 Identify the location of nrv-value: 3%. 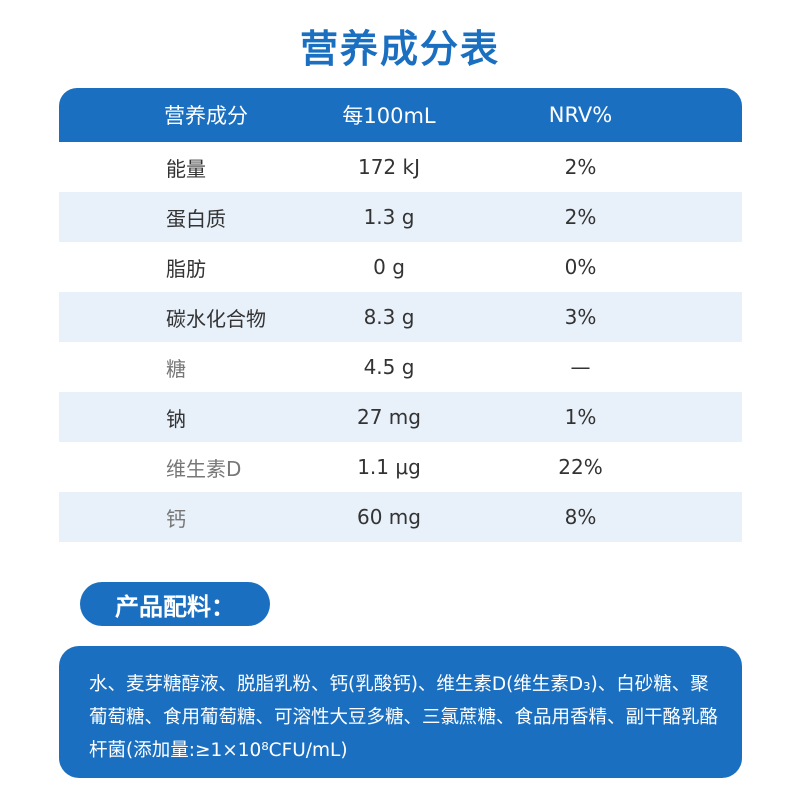
(580, 317).